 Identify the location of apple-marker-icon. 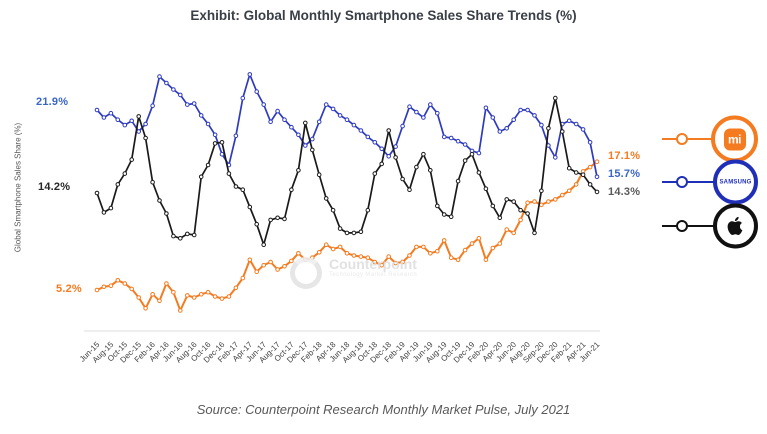
(682, 226).